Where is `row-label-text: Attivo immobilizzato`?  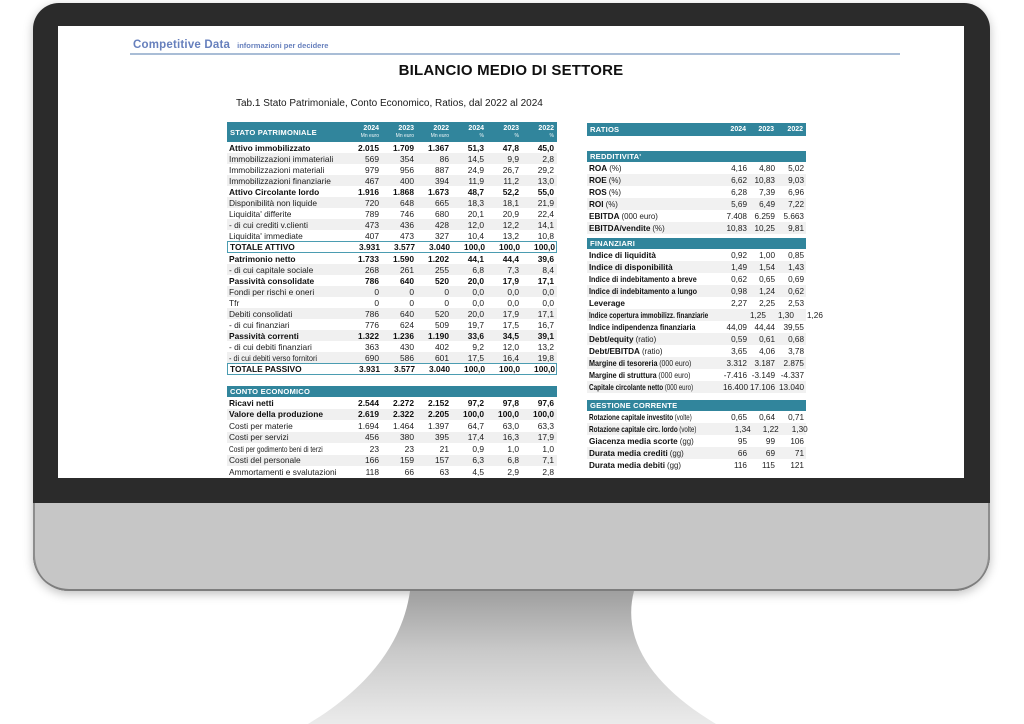 row-label-text: Attivo immobilizzato is located at coordinates (270, 147).